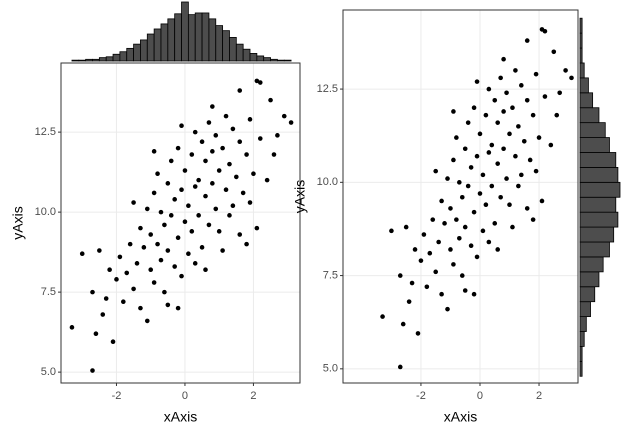 The width and height of the screenshot is (621, 436). I want to click on y-tick-label: 5.0, so click(48, 372).